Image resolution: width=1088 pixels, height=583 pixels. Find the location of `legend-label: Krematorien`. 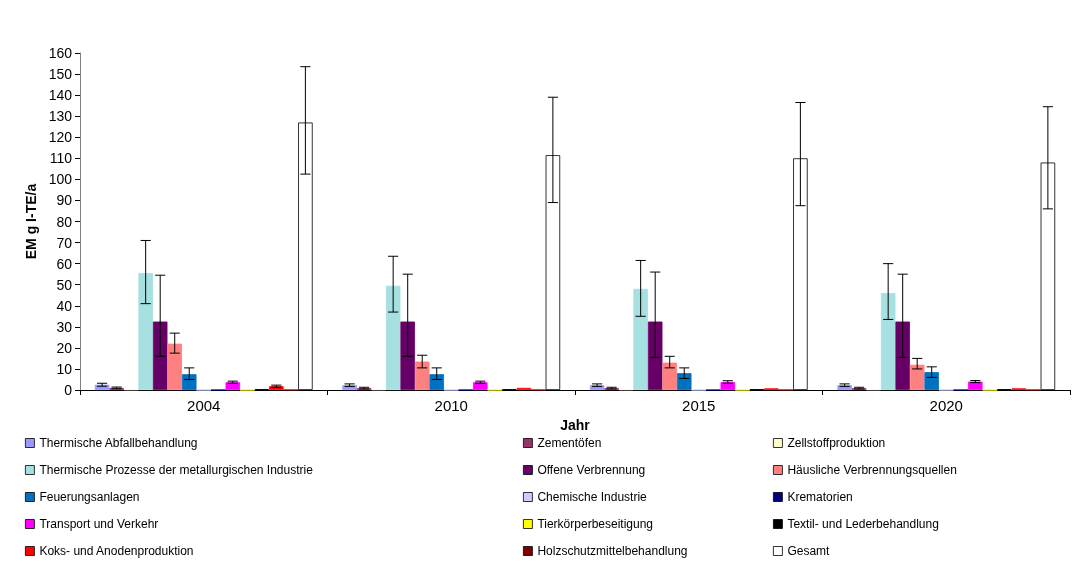

legend-label: Krematorien is located at coordinates (820, 497).